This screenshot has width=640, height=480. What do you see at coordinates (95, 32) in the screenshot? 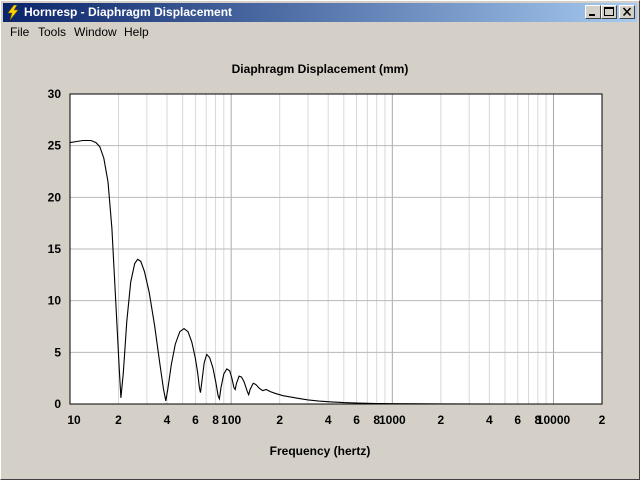
I see `menu-window: Window` at bounding box center [95, 32].